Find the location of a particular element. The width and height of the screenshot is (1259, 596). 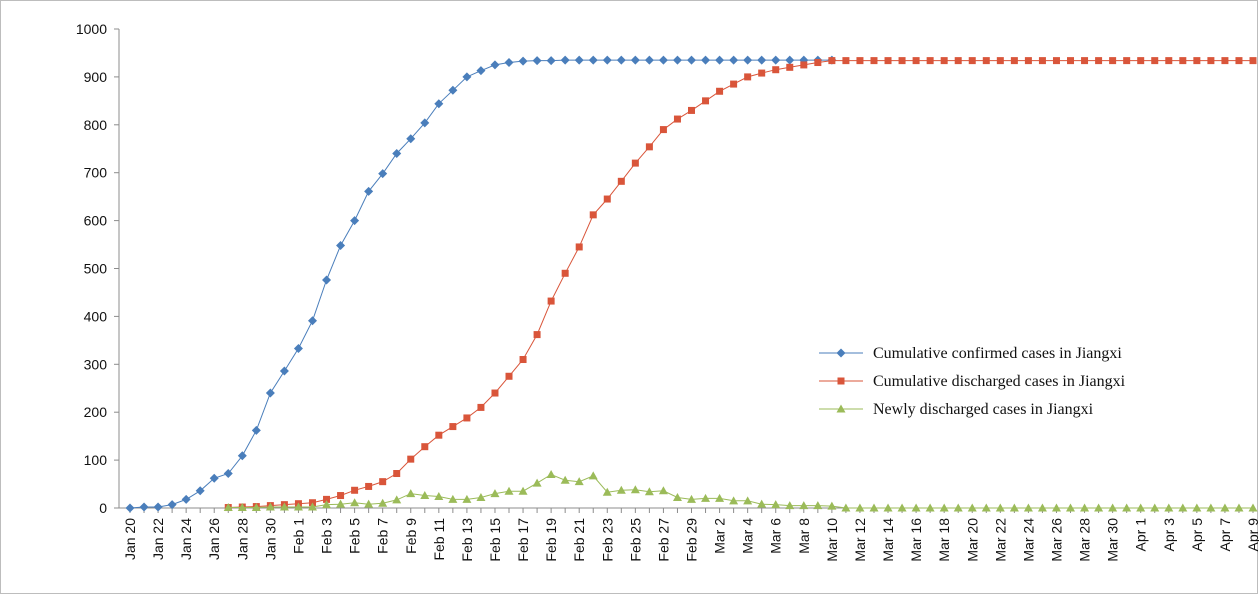

x-tick-label: Apr 3 is located at coordinates (1169, 535).